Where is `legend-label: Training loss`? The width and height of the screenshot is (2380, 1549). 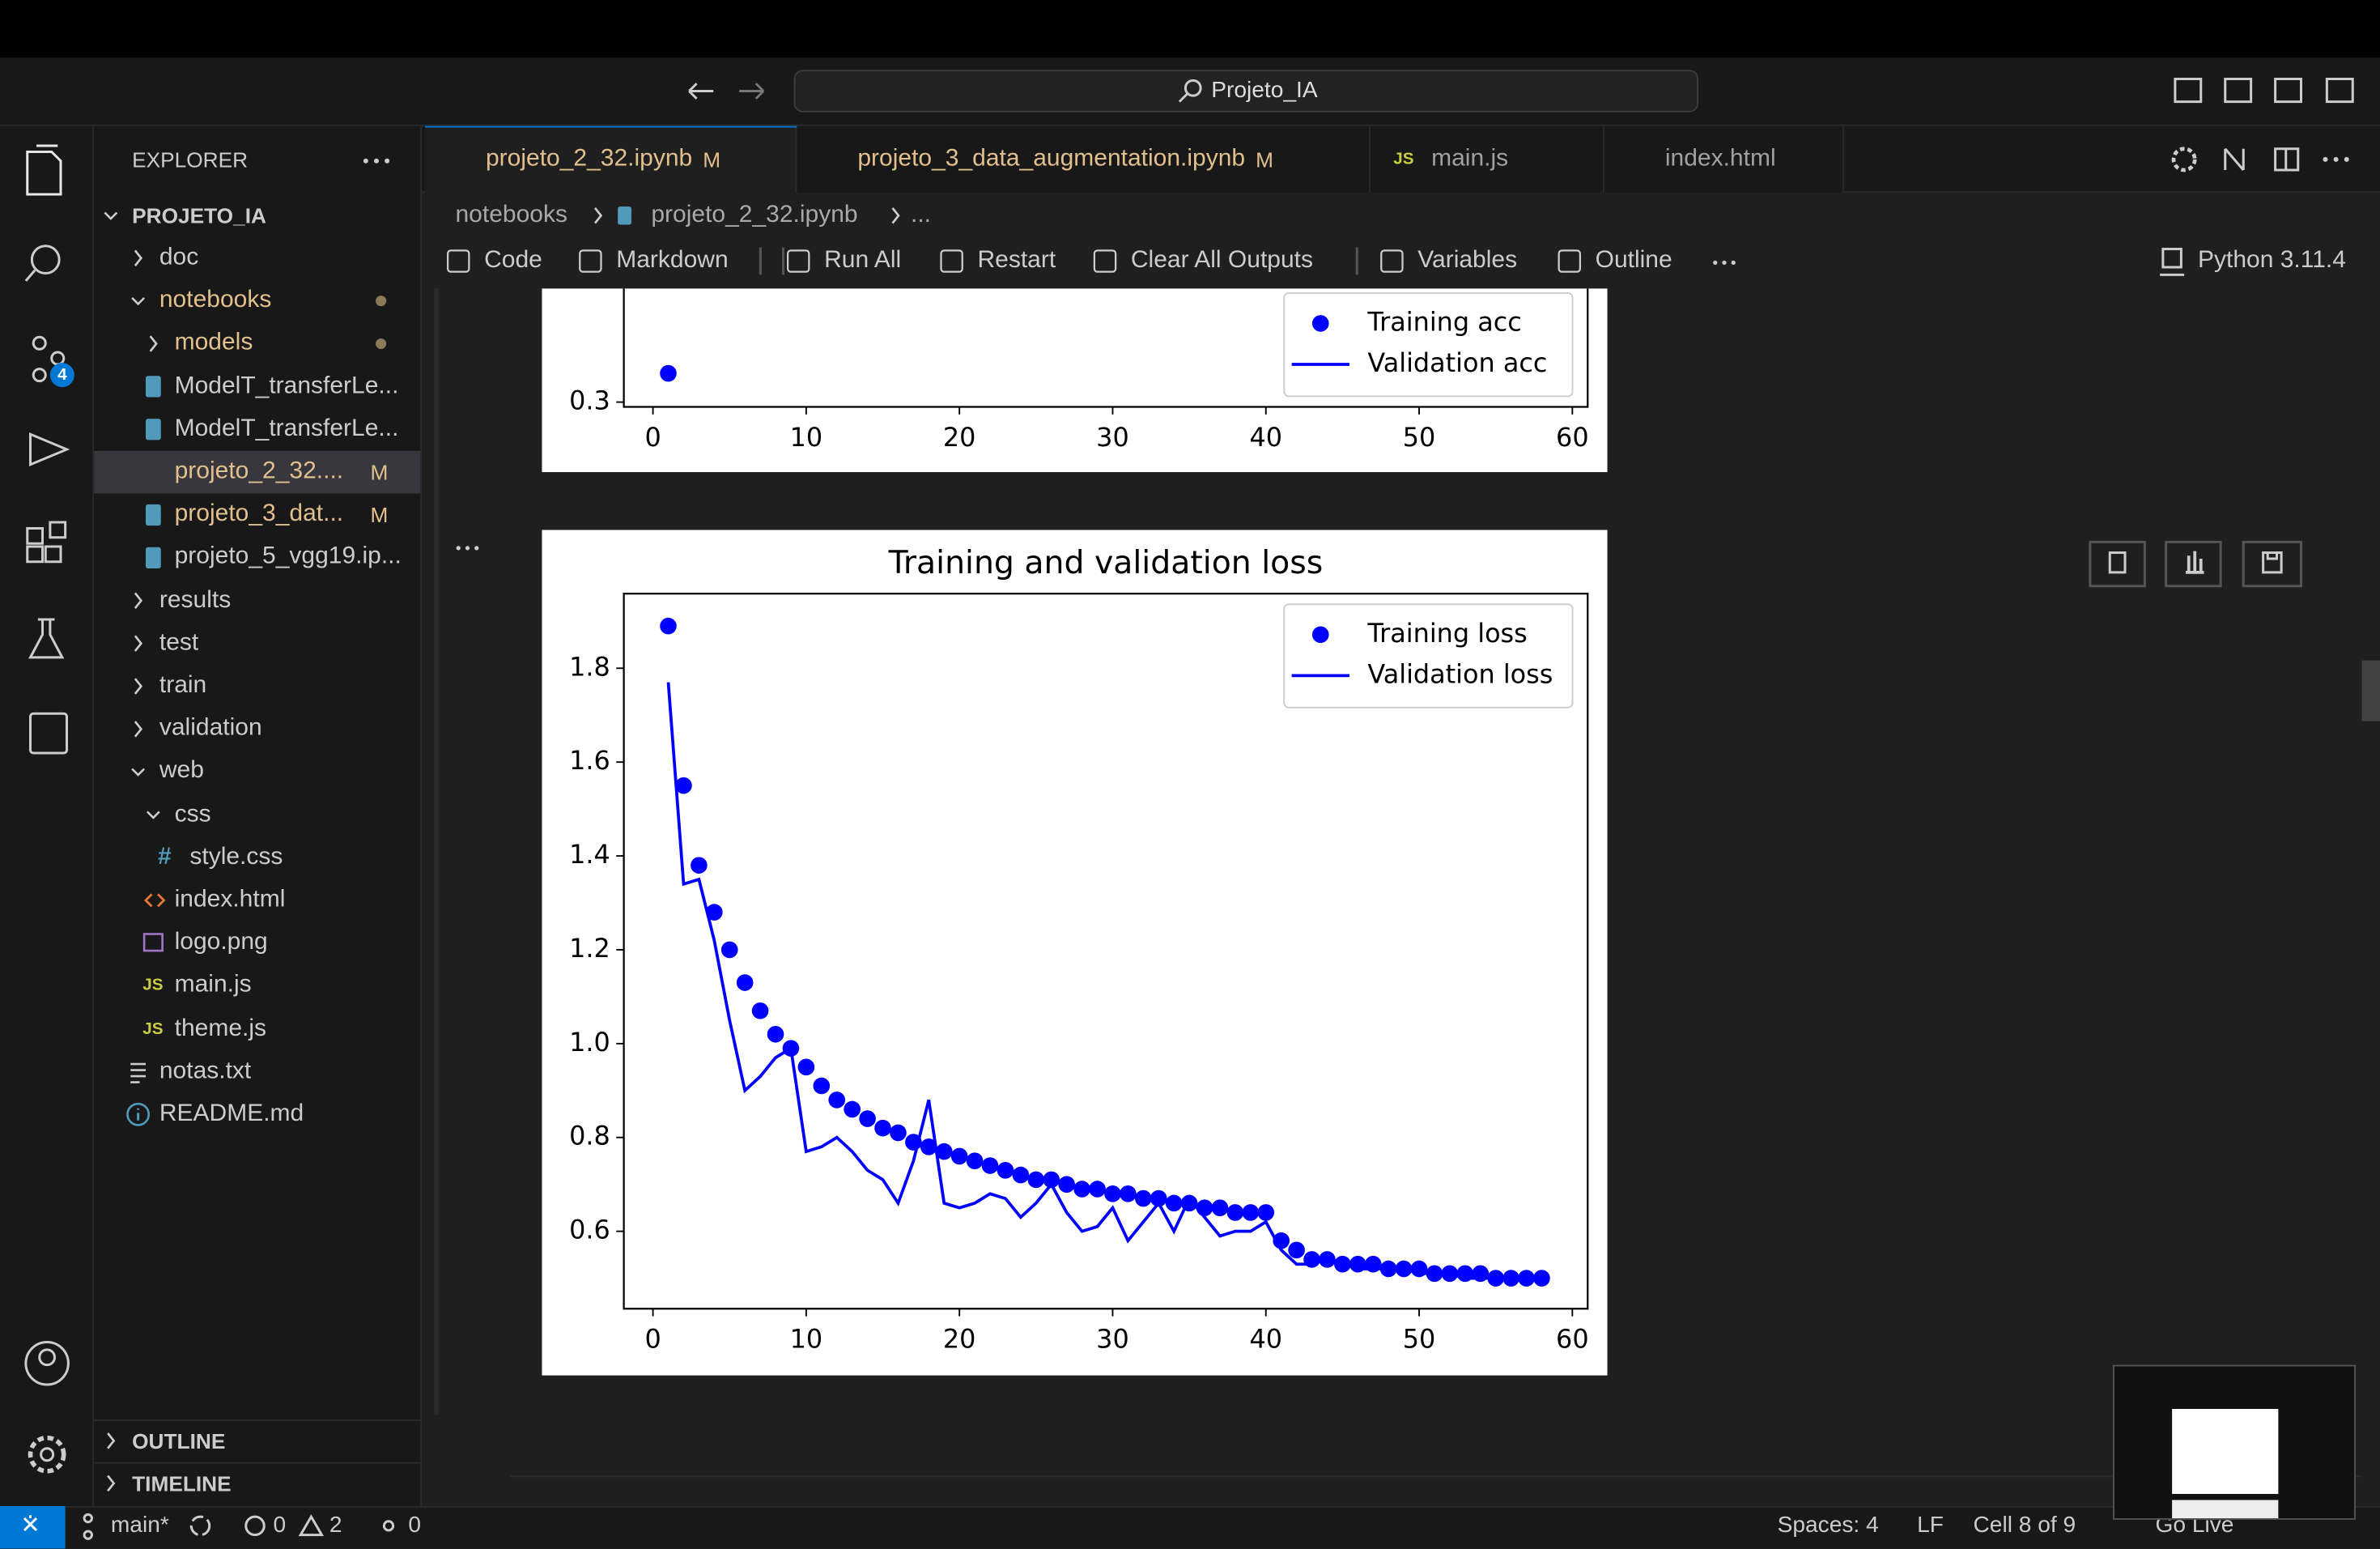 legend-label: Training loss is located at coordinates (1447, 633).